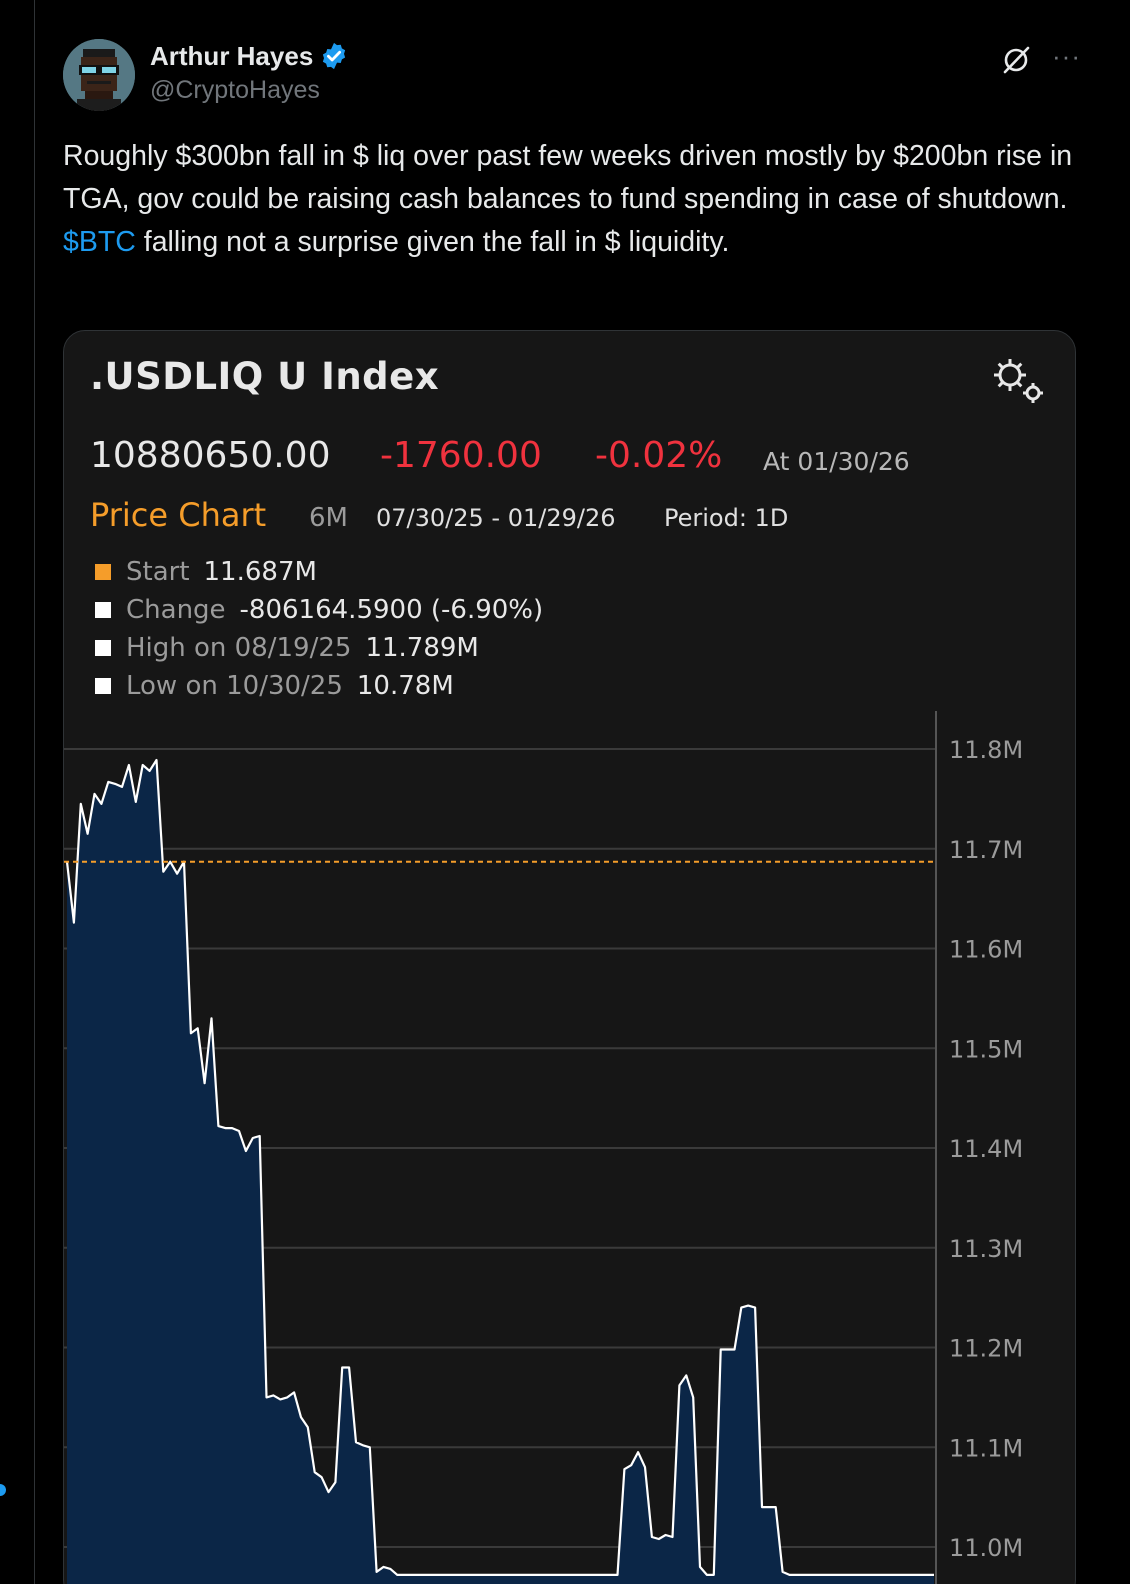 The height and width of the screenshot is (1584, 1130). What do you see at coordinates (232, 55) in the screenshot?
I see `author-name: Arthur Hayes` at bounding box center [232, 55].